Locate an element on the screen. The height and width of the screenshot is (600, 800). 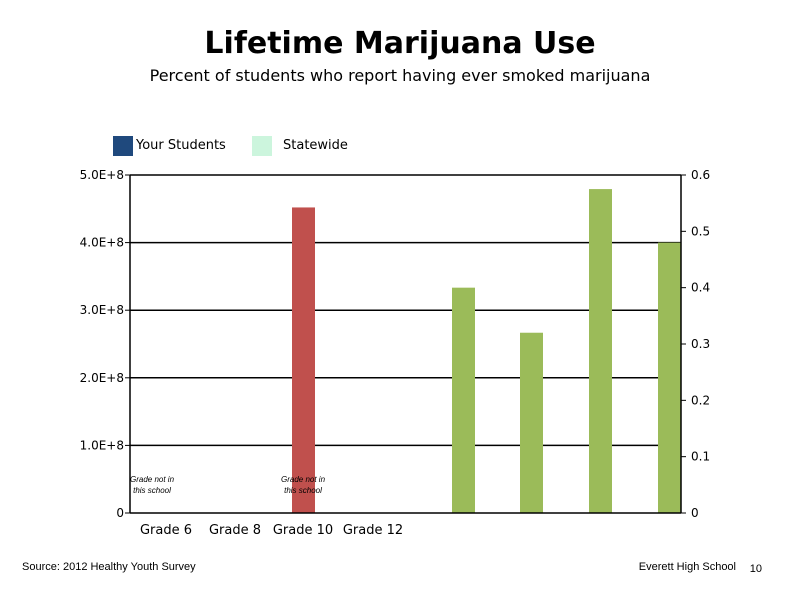
left-axis-ticks: 0 1.0E+8 2.0E+8 3.0E+8 4.0E+8 5.0E+8 is located at coordinates (105, 344).